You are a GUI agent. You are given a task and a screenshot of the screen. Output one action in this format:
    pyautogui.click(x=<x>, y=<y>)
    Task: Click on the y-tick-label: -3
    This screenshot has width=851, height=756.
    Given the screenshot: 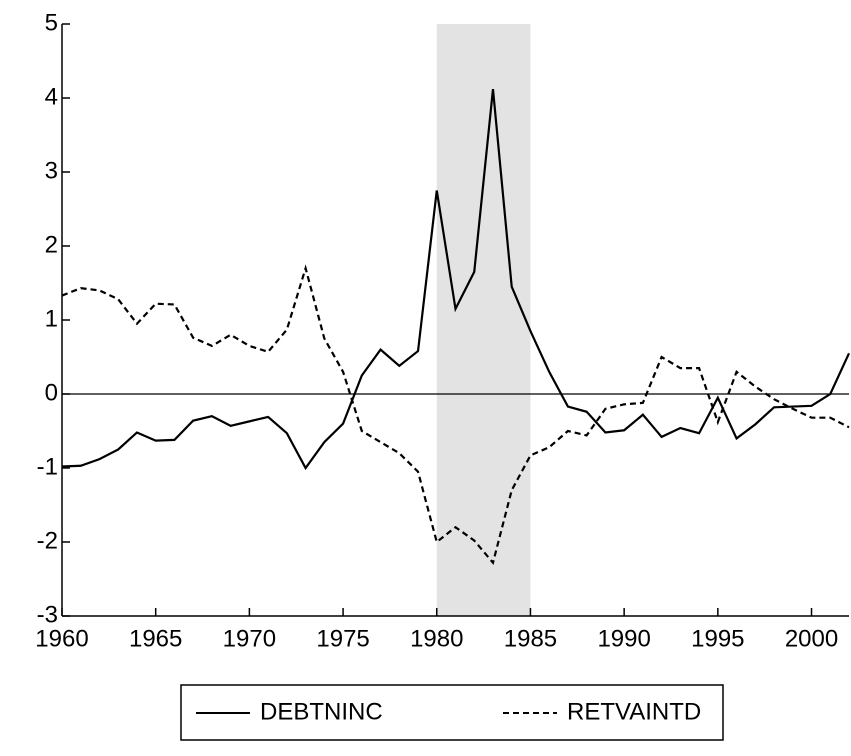 What is the action you would take?
    pyautogui.click(x=47, y=614)
    